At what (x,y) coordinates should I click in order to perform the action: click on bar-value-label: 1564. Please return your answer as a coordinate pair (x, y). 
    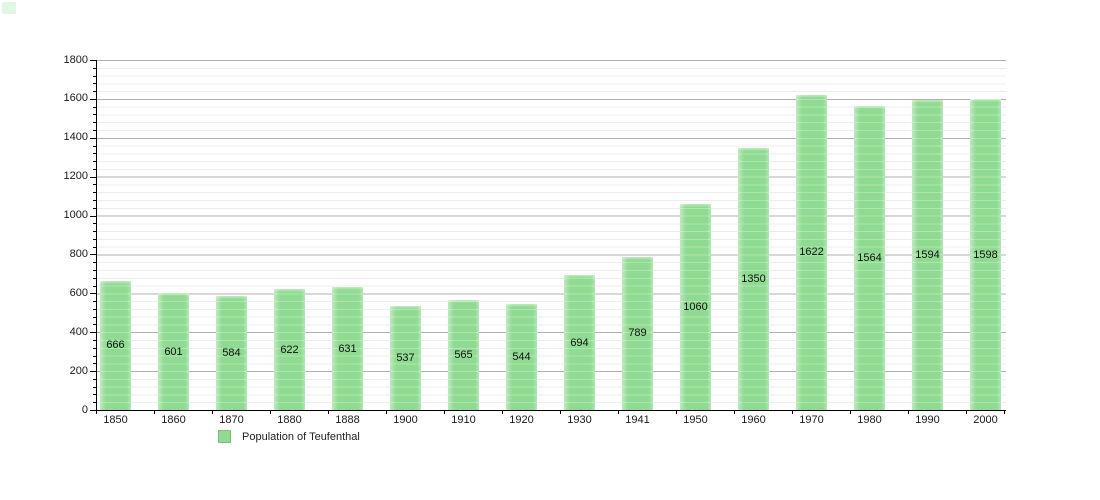
    Looking at the image, I should click on (869, 257).